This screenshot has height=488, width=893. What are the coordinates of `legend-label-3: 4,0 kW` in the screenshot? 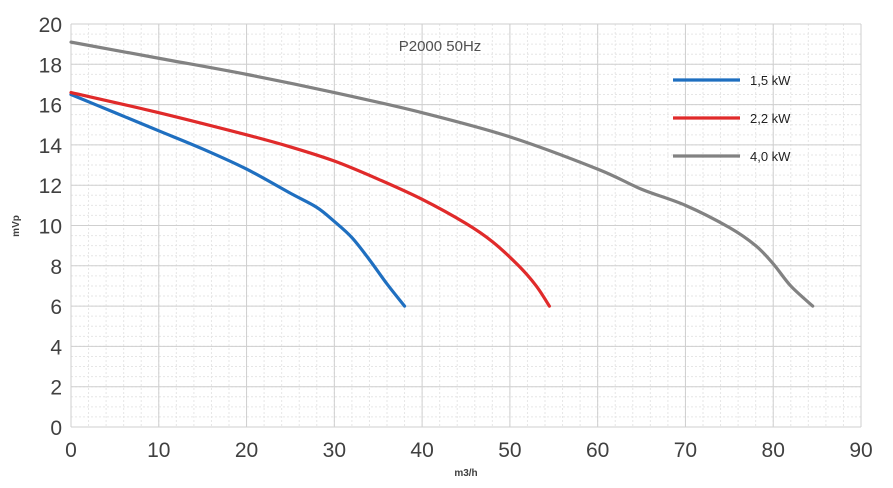 It's located at (770, 156).